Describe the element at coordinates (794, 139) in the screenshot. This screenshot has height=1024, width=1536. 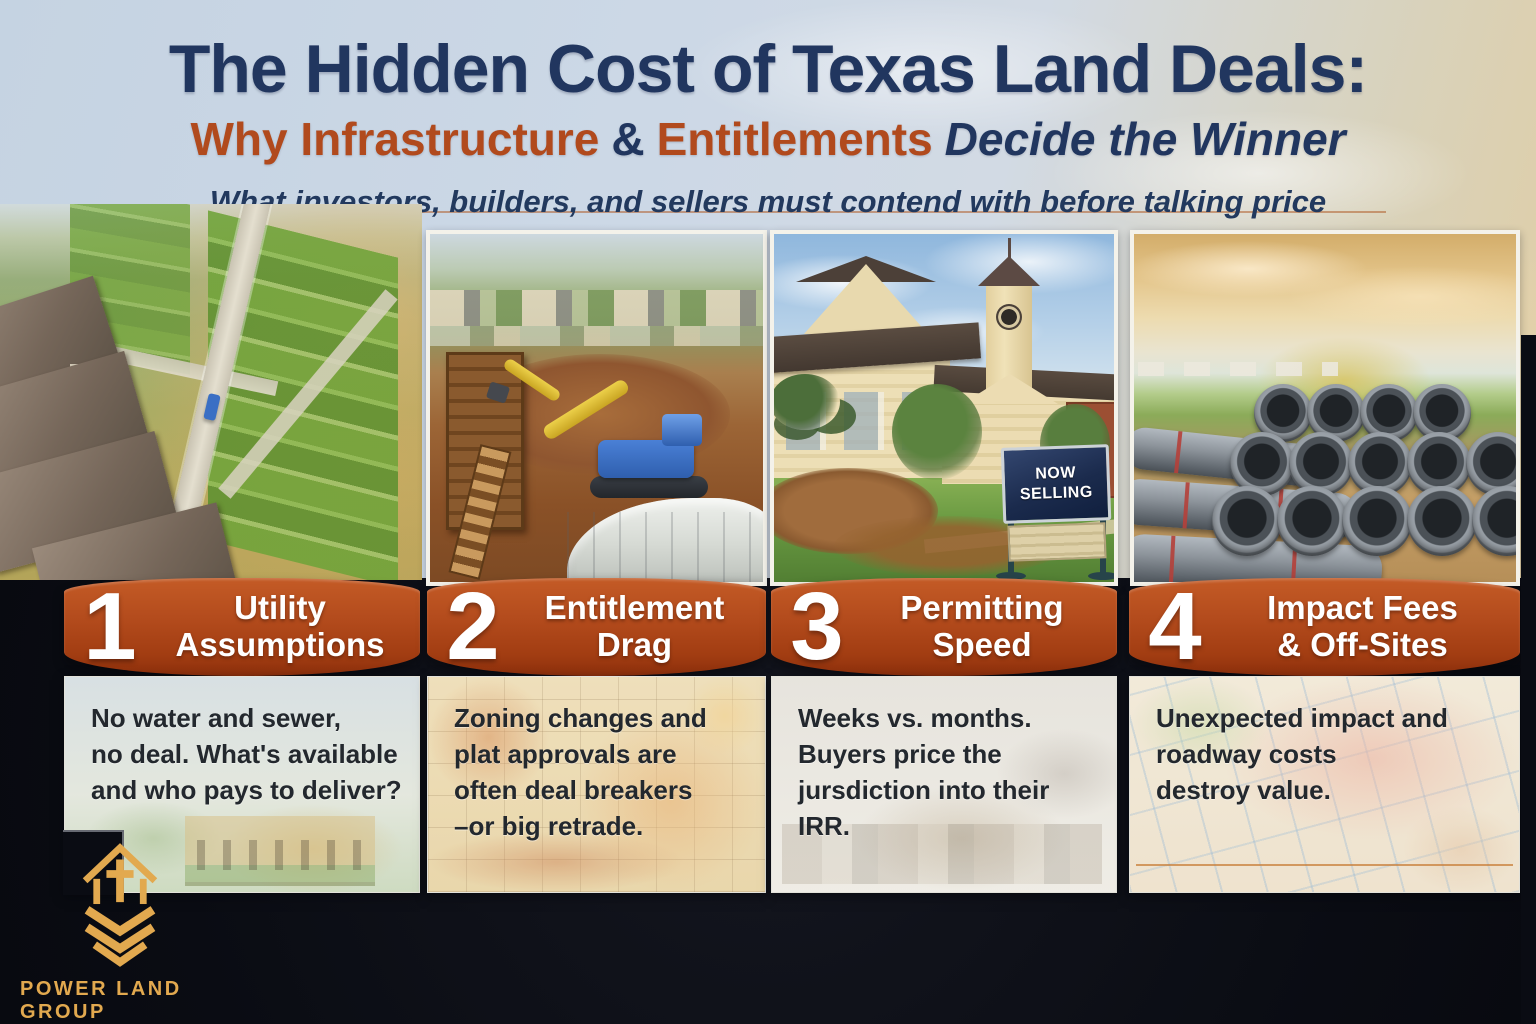
I see `subtitle-entitlements: Entitlements` at that location.